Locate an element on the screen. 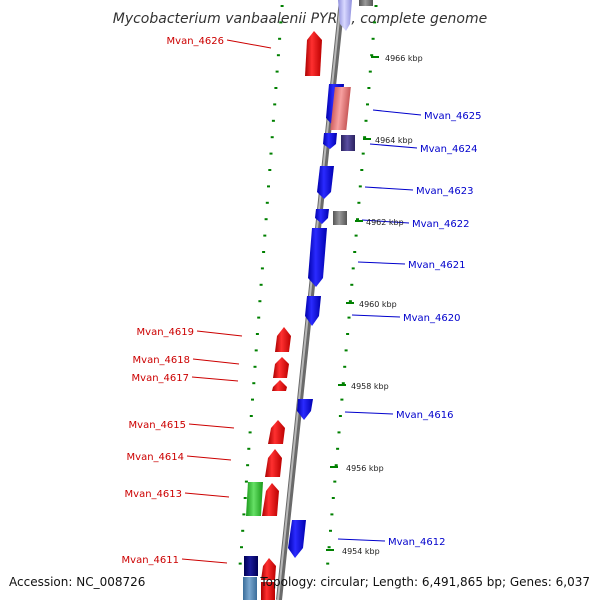  gene-label: Mvan_4621 is located at coordinates (436, 265).